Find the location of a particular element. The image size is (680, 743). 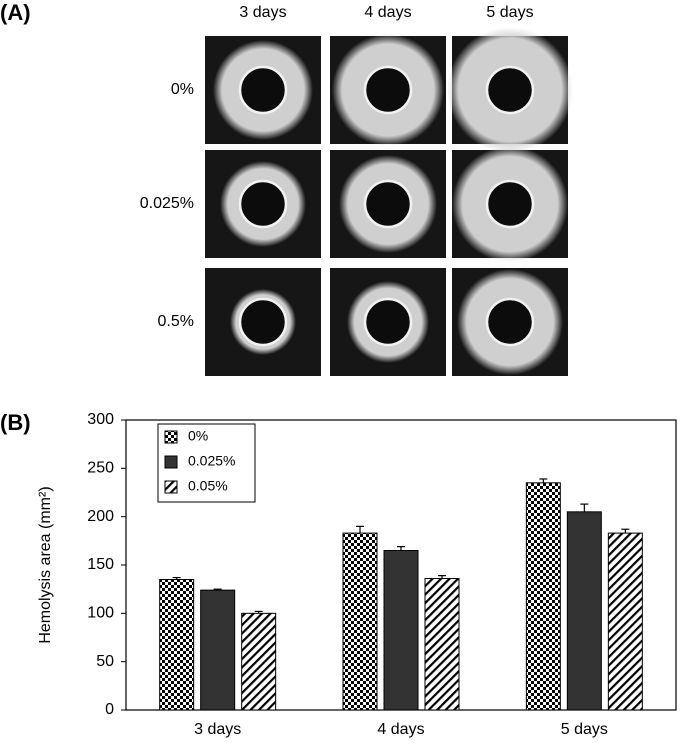

column-header: 5 days is located at coordinates (509, 12).